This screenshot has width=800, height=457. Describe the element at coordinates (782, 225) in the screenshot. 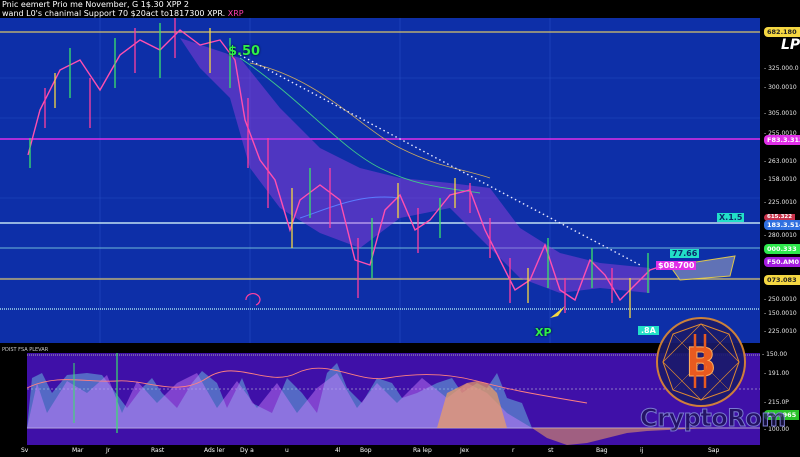

I see `price-tag-blue: 183.3.514` at that location.